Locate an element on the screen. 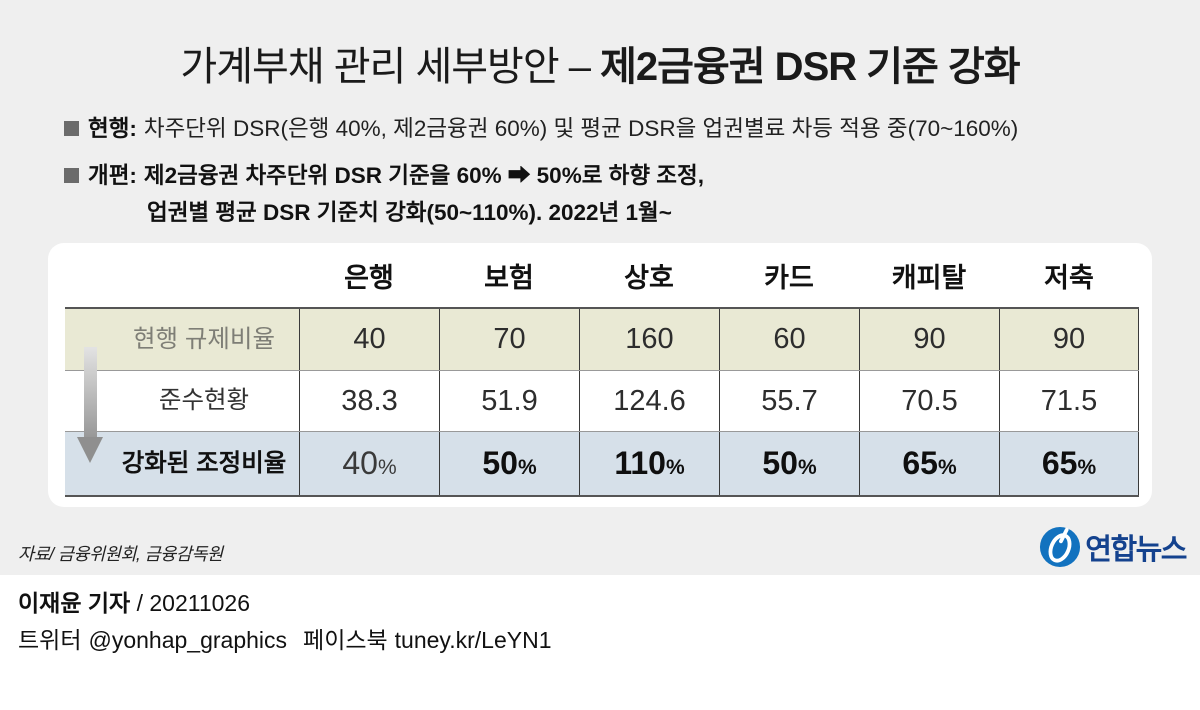 The image size is (1200, 710). cell-value: 51.9 is located at coordinates (509, 401).